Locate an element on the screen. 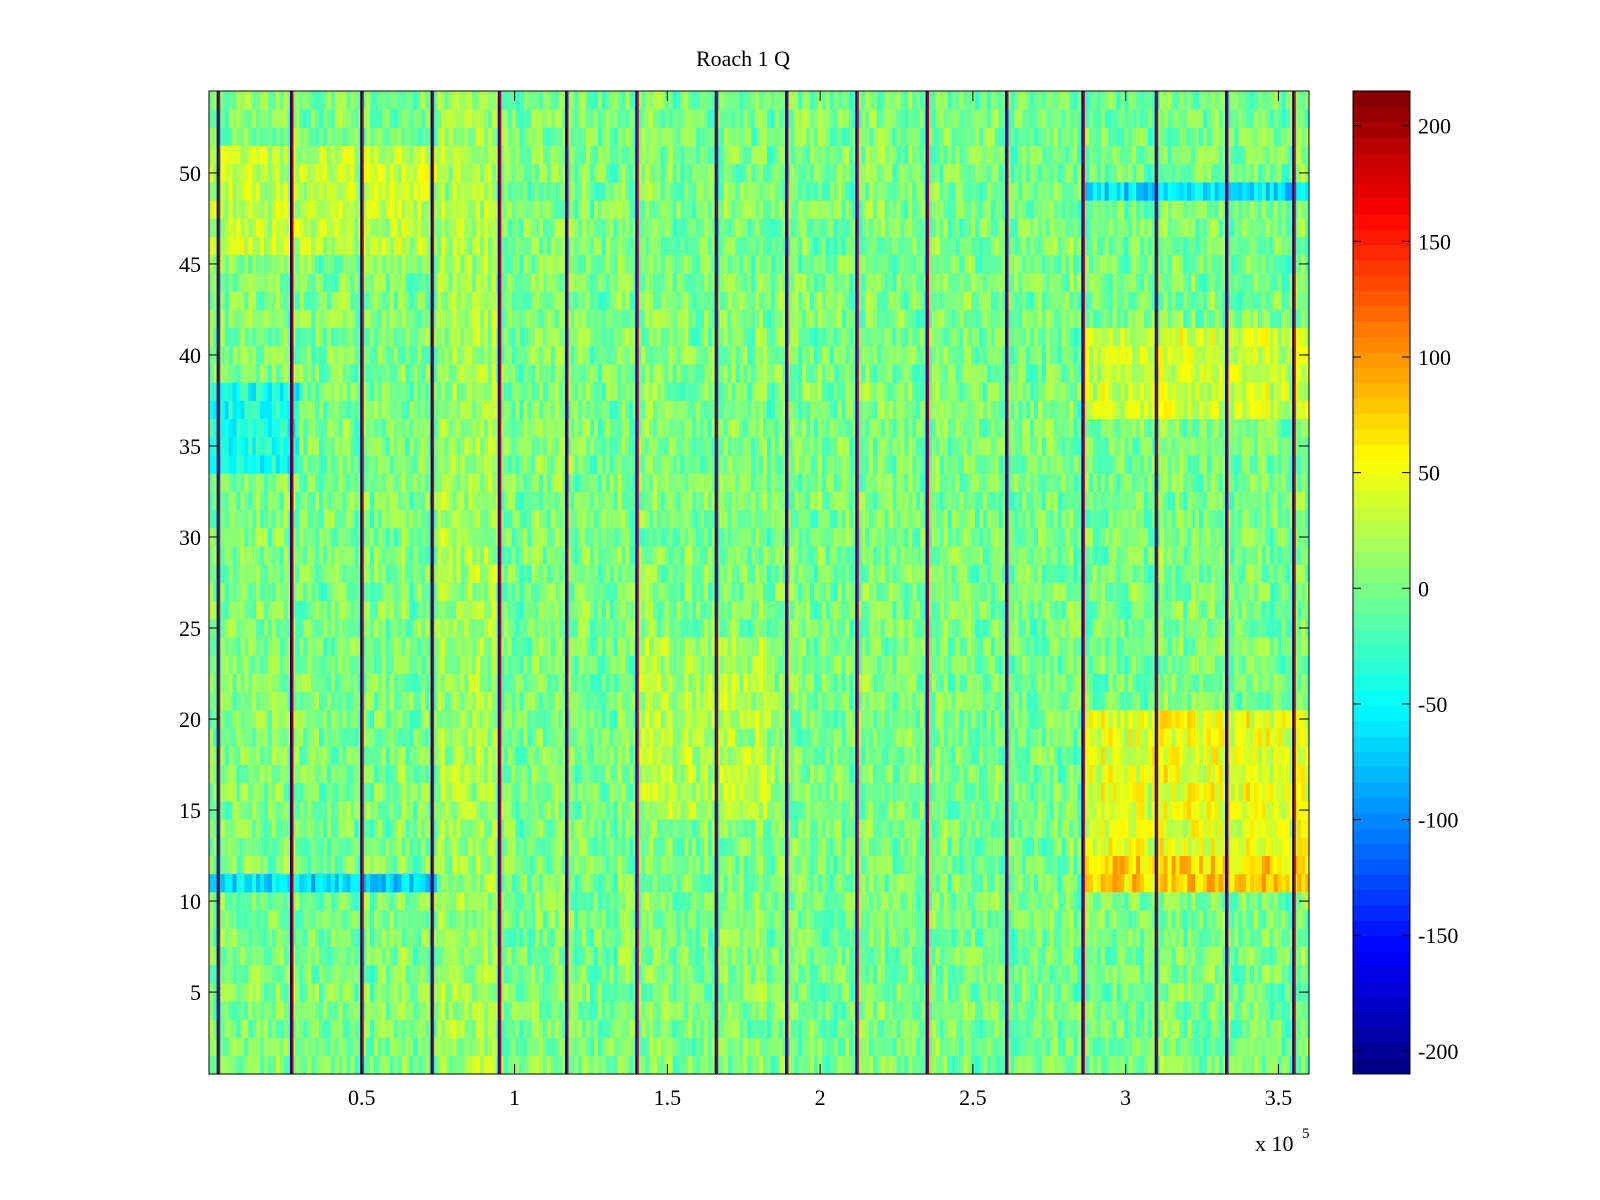 Image resolution: width=1600 pixels, height=1200 pixels. chart-title: Roach 1 Q is located at coordinates (743, 58).